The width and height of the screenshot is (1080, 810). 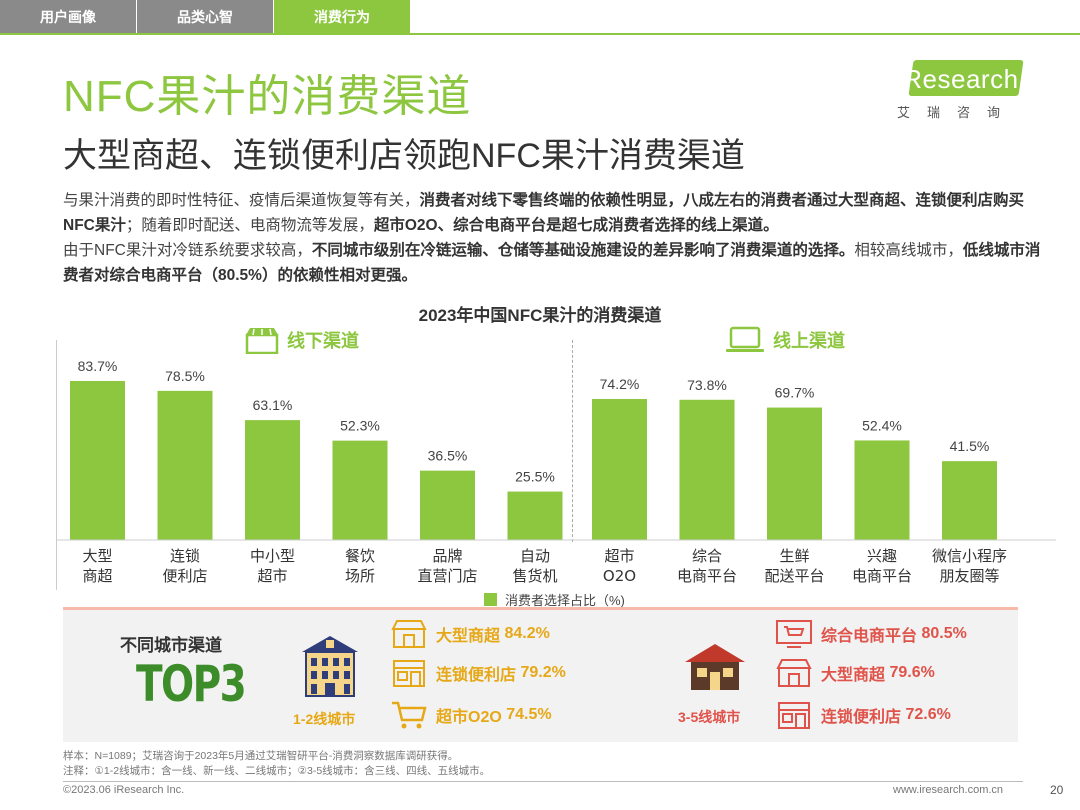 I want to click on bar-value-label: 74.2%, so click(x=620, y=384).